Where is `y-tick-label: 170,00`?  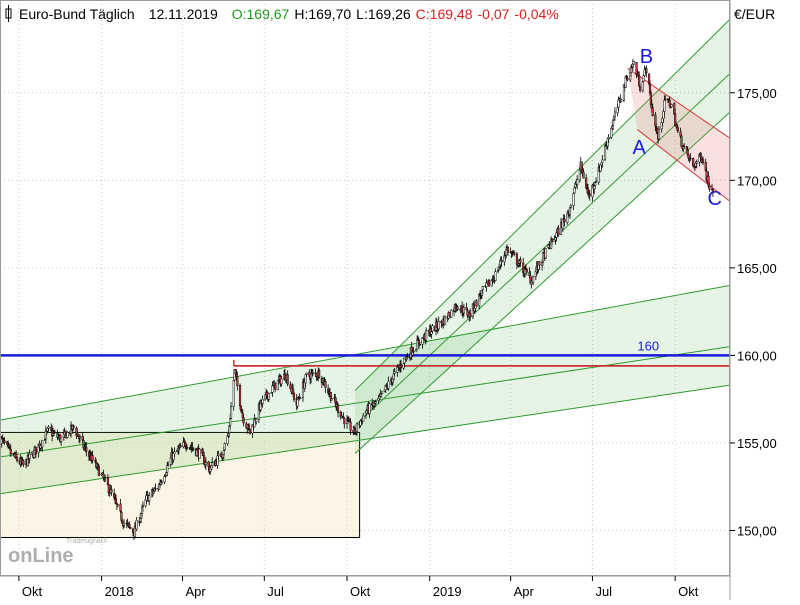
y-tick-label: 170,00 is located at coordinates (757, 180).